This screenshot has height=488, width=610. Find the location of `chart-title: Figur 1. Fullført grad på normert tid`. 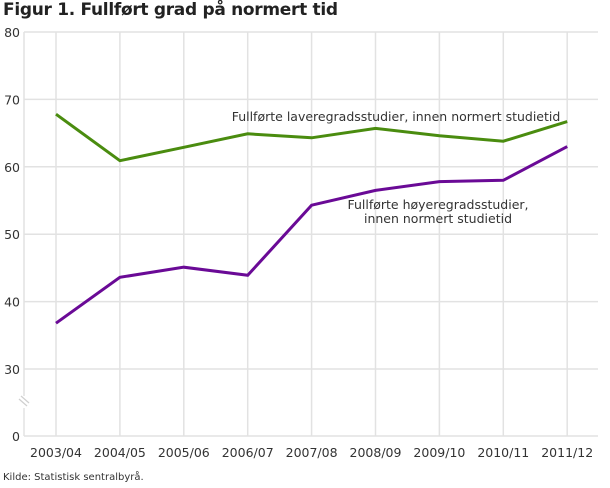

chart-title: Figur 1. Fullført grad på normert tid is located at coordinates (170, 10).